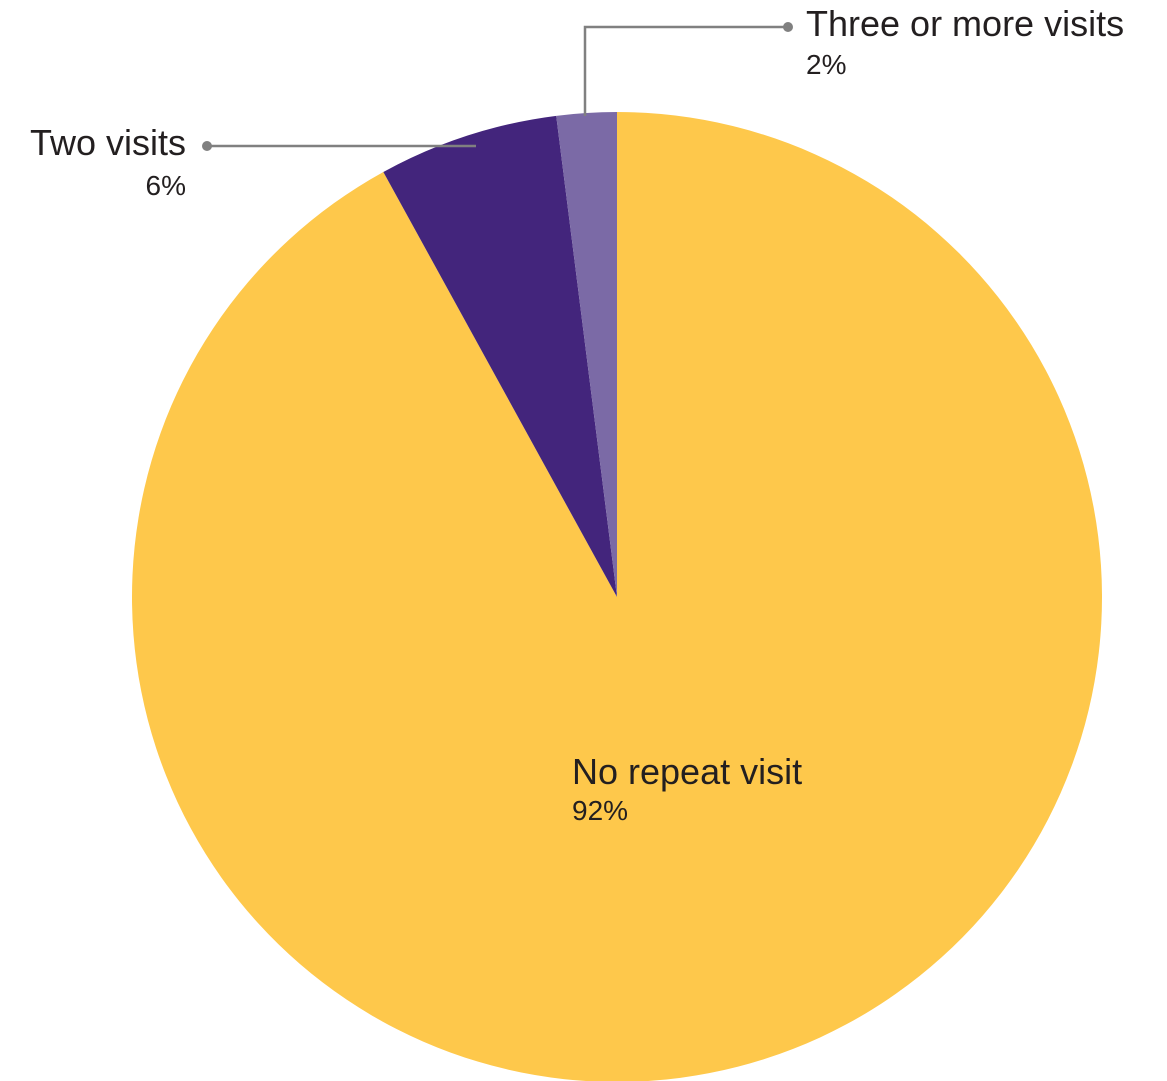 This screenshot has width=1167, height=1081. What do you see at coordinates (108, 142) in the screenshot?
I see `slice-label-two-visits: Two visits` at bounding box center [108, 142].